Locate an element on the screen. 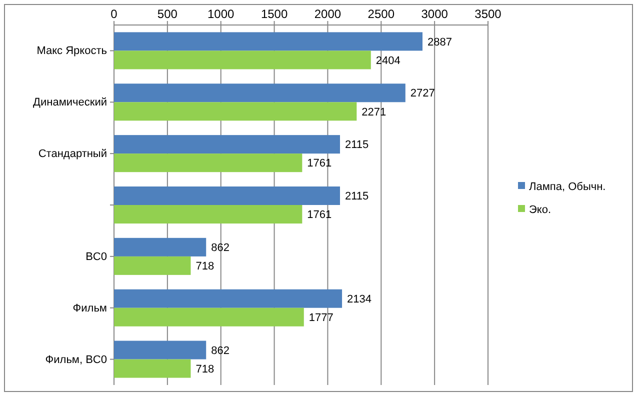 The width and height of the screenshot is (638, 397). y-tick-label: Фильм, BC0 is located at coordinates (76, 360).